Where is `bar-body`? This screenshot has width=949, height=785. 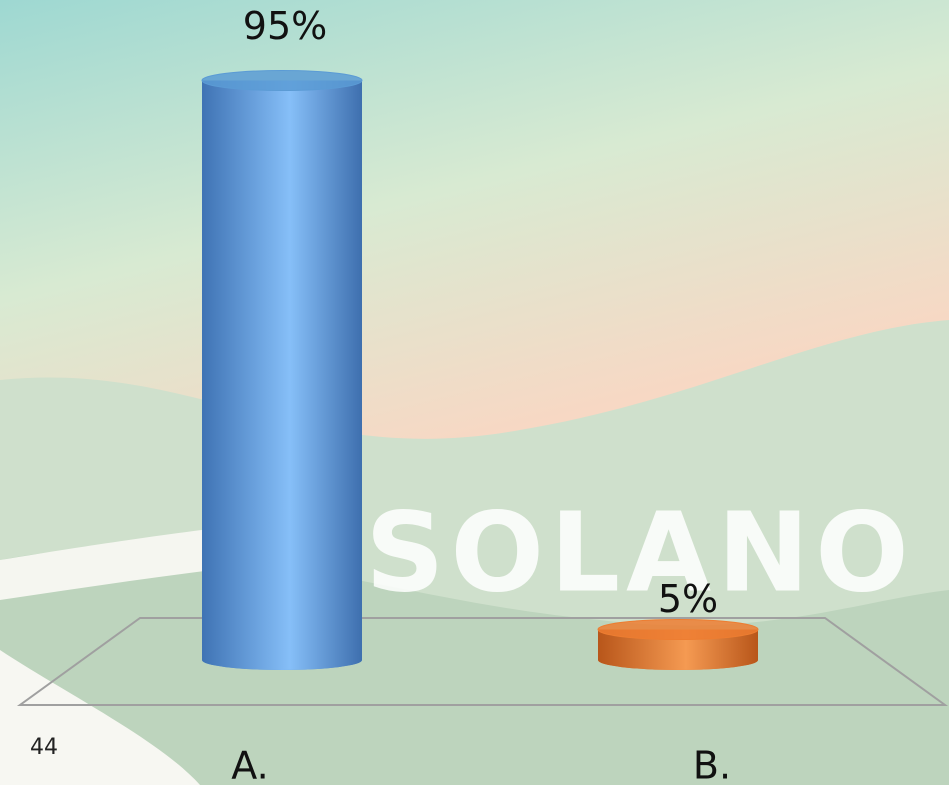
bar-body is located at coordinates (282, 370).